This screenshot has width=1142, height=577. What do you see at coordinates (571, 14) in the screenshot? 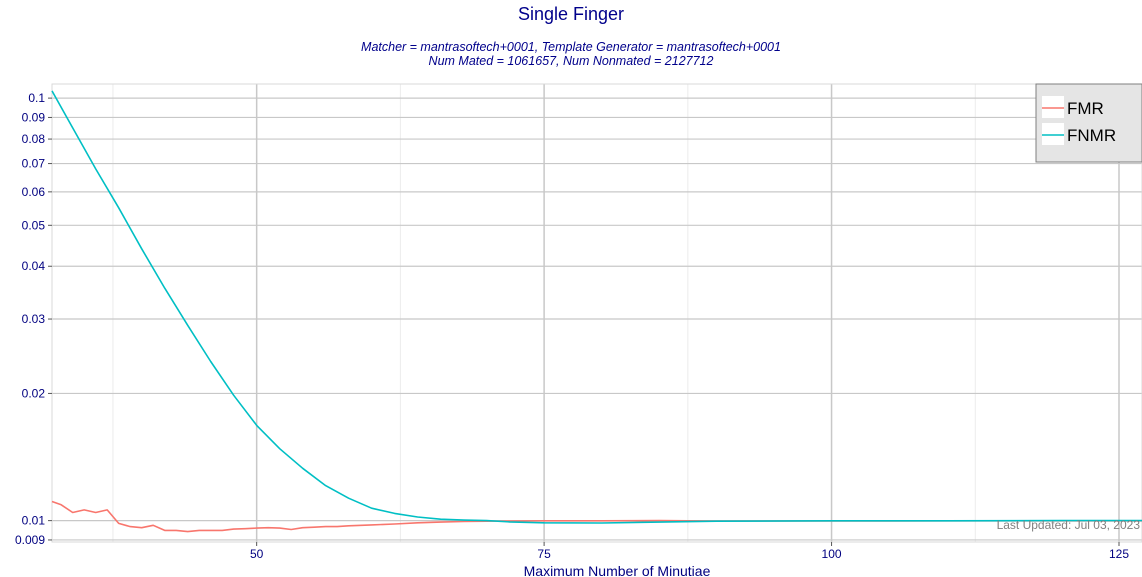
I see `chart-title: Single Finger` at bounding box center [571, 14].